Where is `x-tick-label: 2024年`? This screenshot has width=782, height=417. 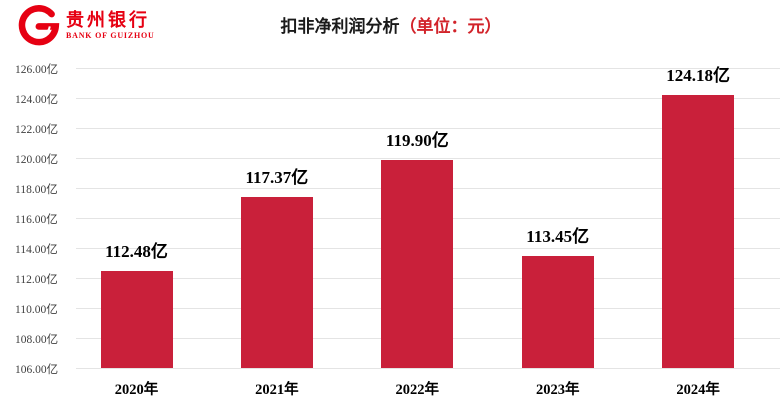 x-tick-label: 2024年 is located at coordinates (698, 390).